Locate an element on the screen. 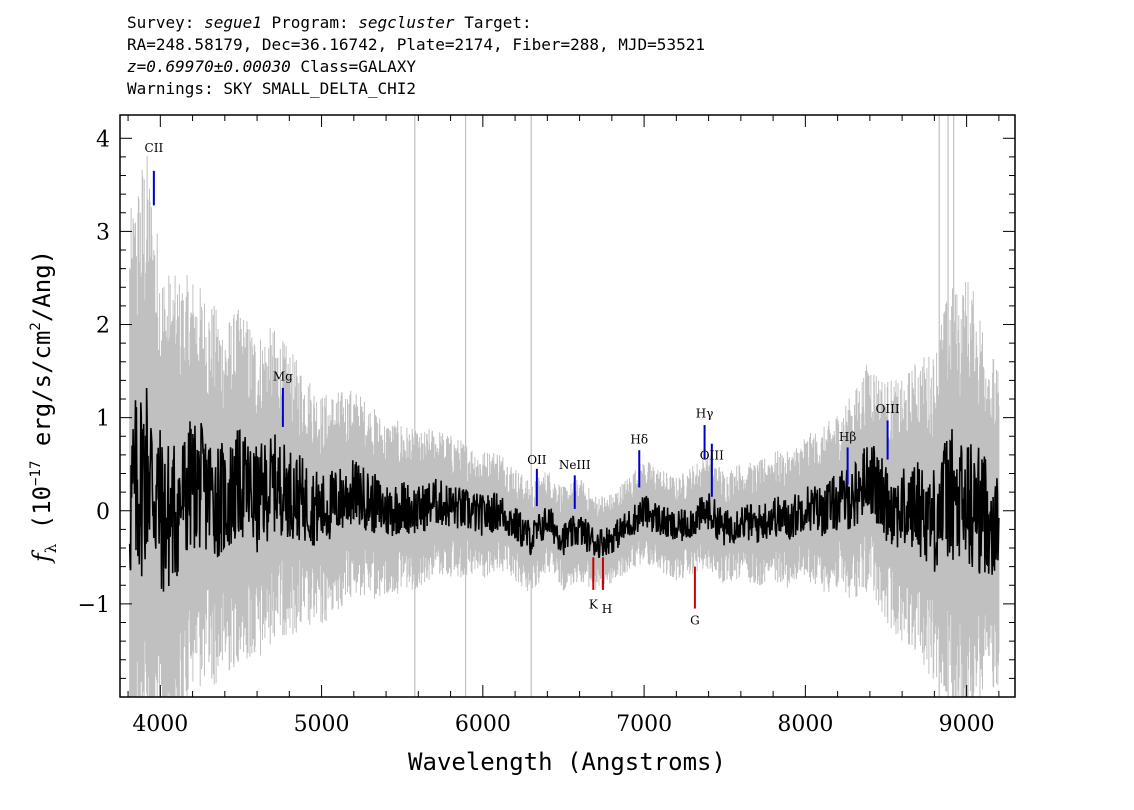 This screenshot has width=1134, height=810. target-label: Target: is located at coordinates (498, 22).